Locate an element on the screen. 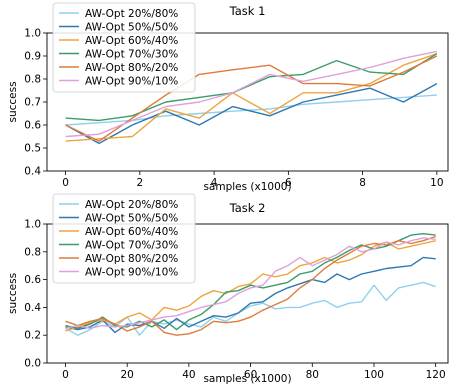 The height and width of the screenshot is (386, 458). x-tick-label: 100 is located at coordinates (374, 375).